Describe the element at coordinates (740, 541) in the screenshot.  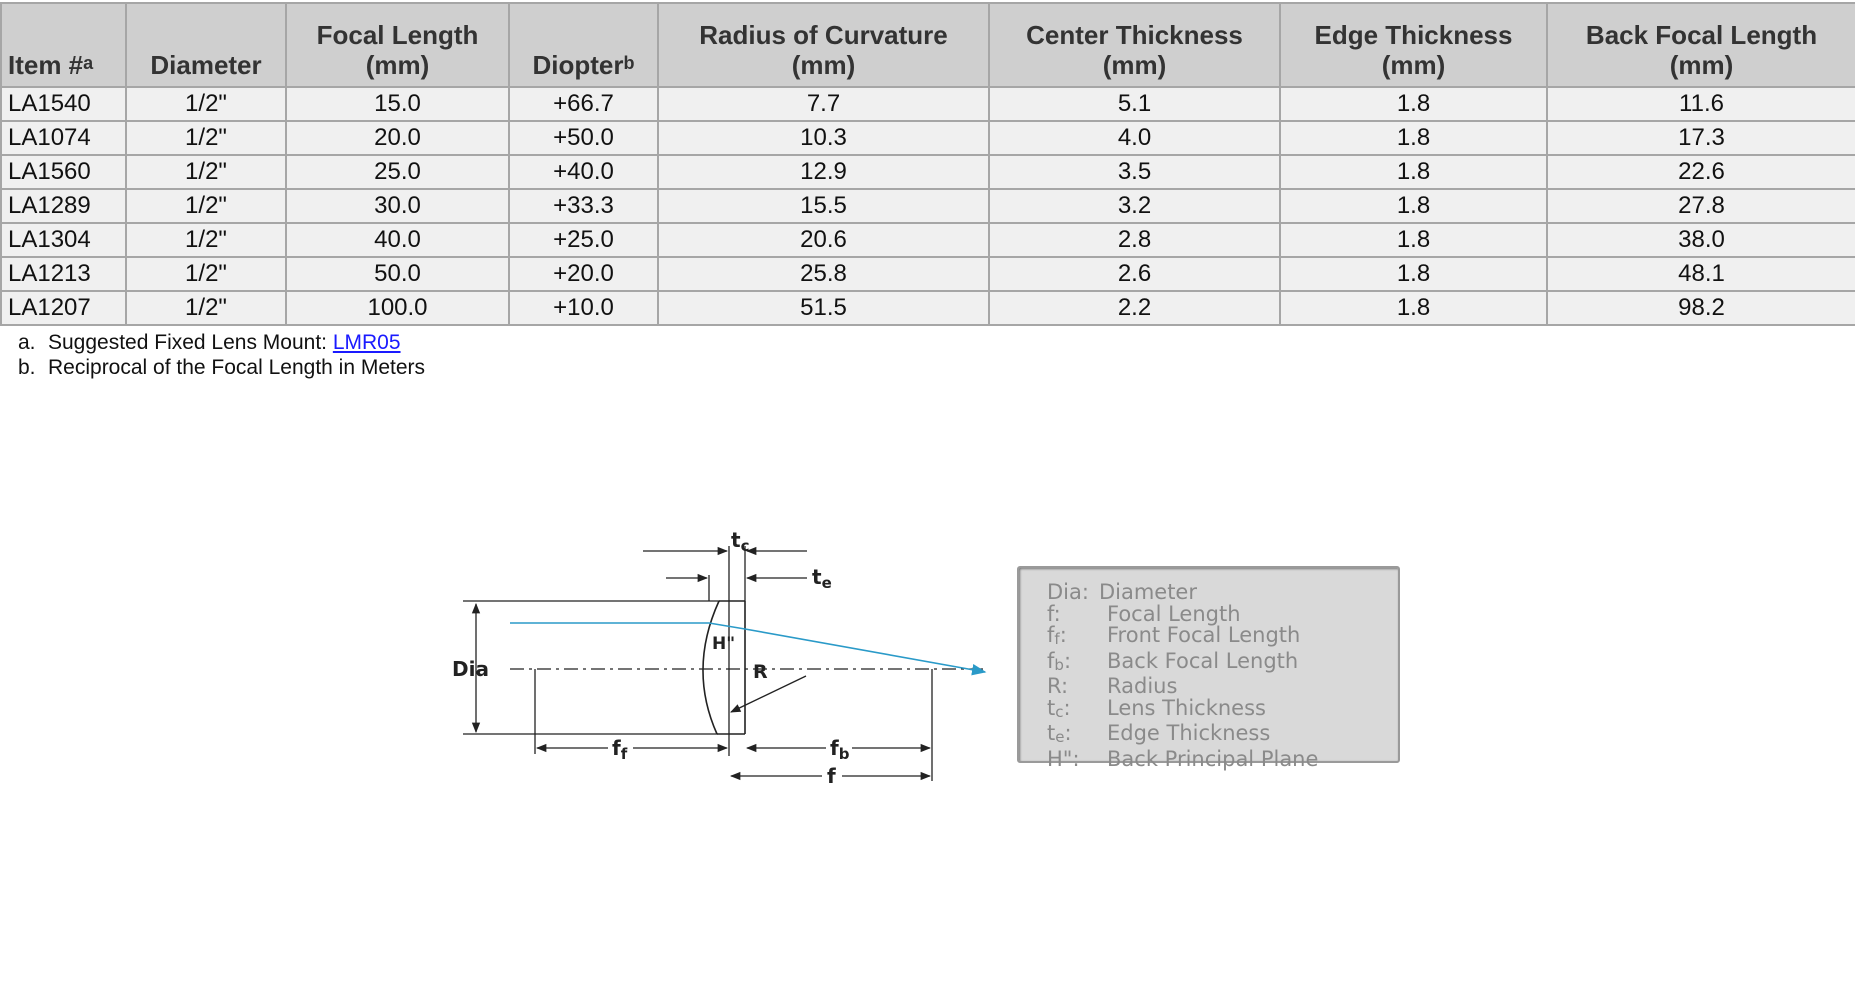
I see `tc-label: tc` at that location.